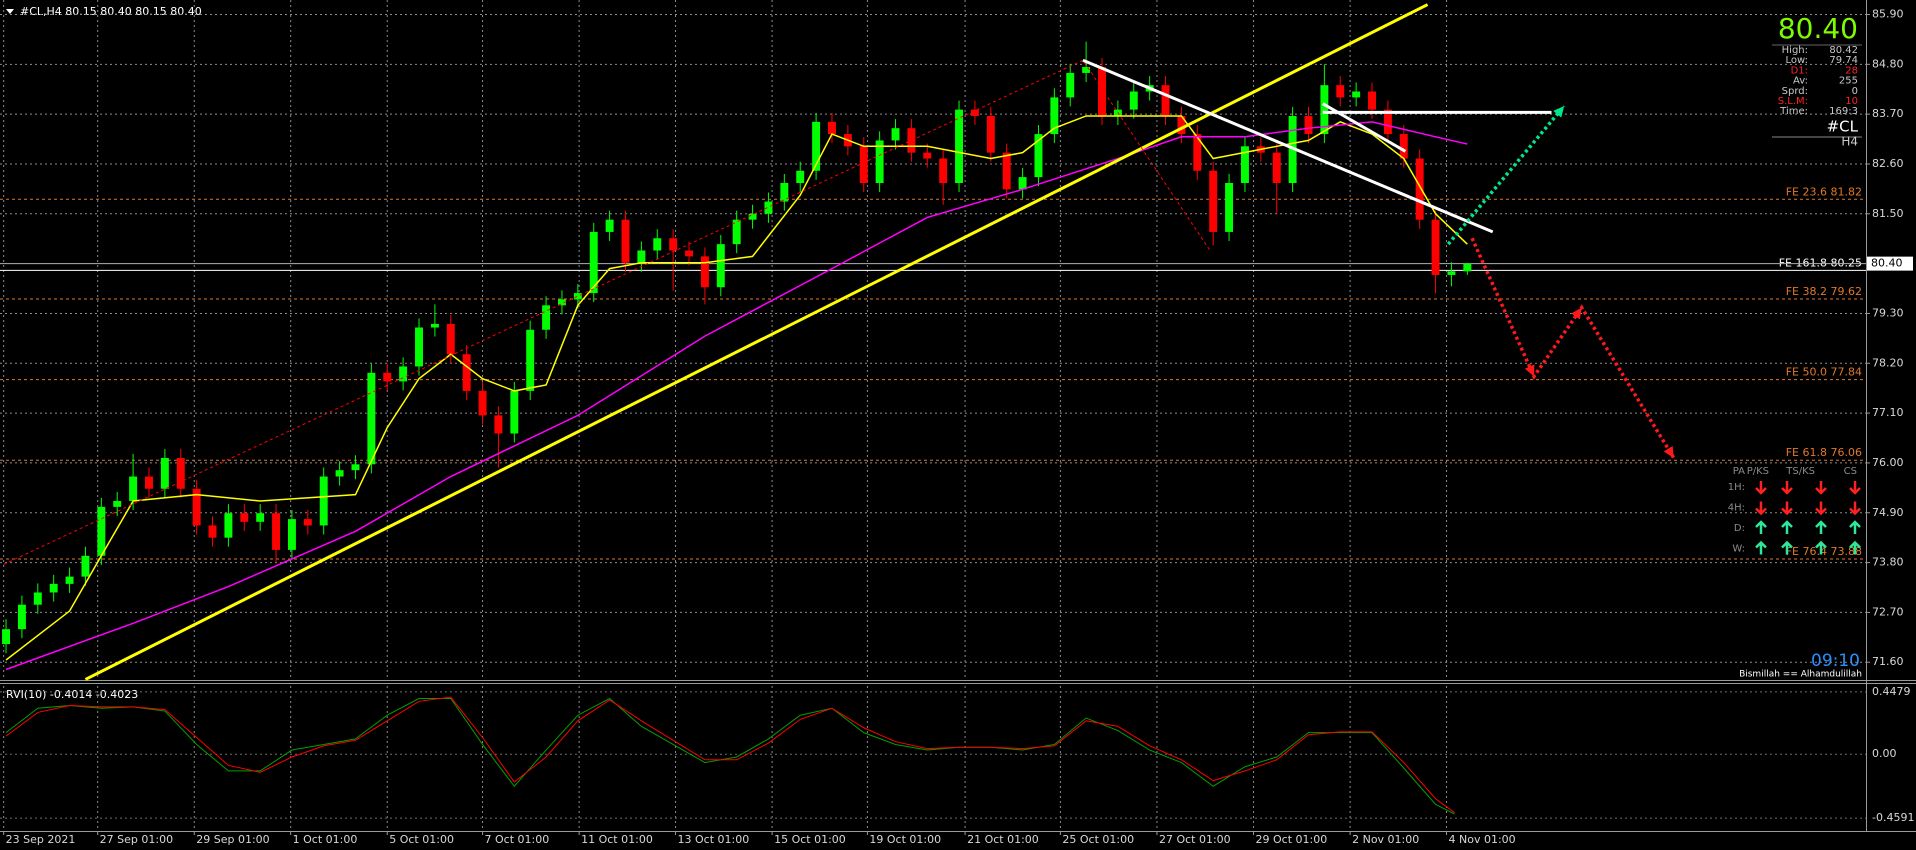 The image size is (1916, 850). What do you see at coordinates (1848, 81) in the screenshot?
I see `info-value: 255` at bounding box center [1848, 81].